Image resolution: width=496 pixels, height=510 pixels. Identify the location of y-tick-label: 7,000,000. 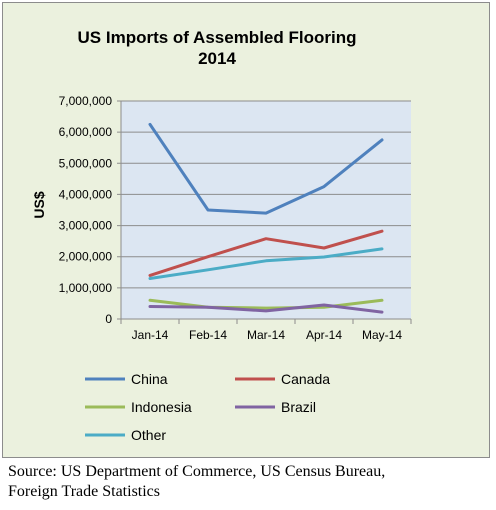
(86, 101).